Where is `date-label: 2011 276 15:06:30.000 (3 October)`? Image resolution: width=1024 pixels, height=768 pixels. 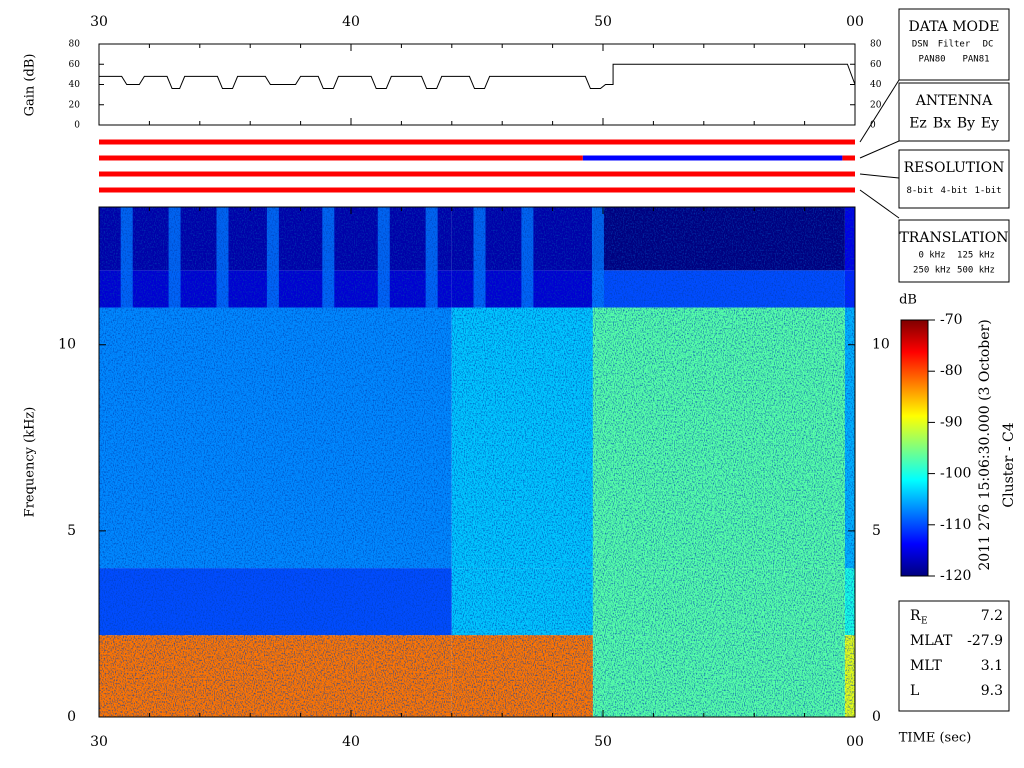 date-label: 2011 276 15:06:30.000 (3 October) is located at coordinates (985, 444).